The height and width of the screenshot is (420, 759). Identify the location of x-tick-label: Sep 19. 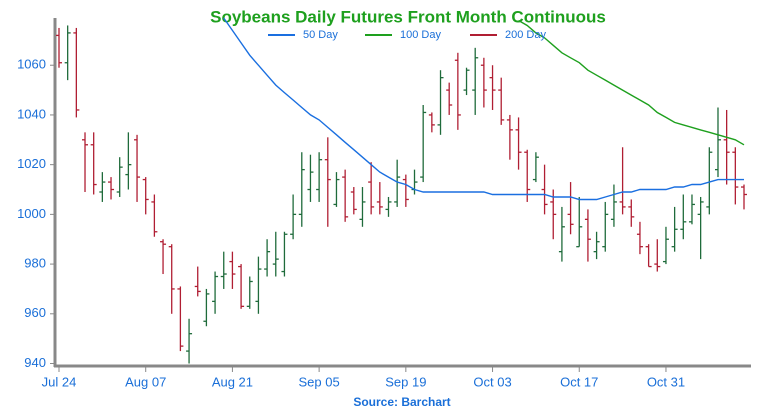
(405, 381).